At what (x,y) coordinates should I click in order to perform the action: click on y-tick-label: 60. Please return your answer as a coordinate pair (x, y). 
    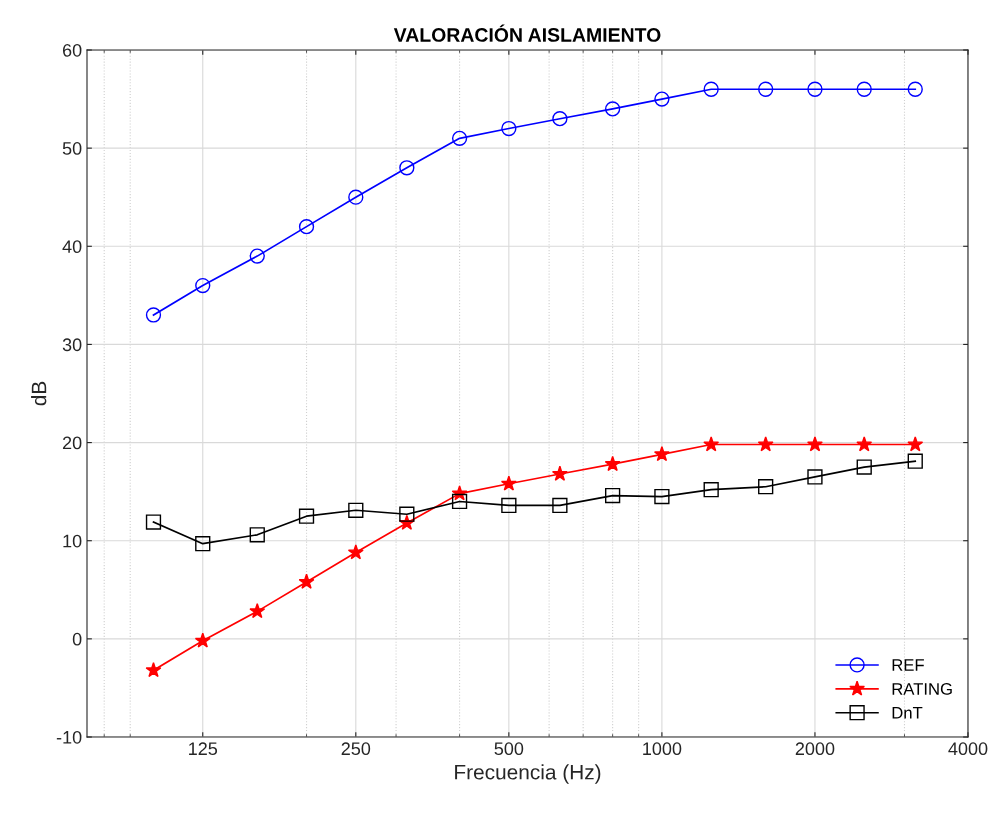
    Looking at the image, I should click on (72, 50).